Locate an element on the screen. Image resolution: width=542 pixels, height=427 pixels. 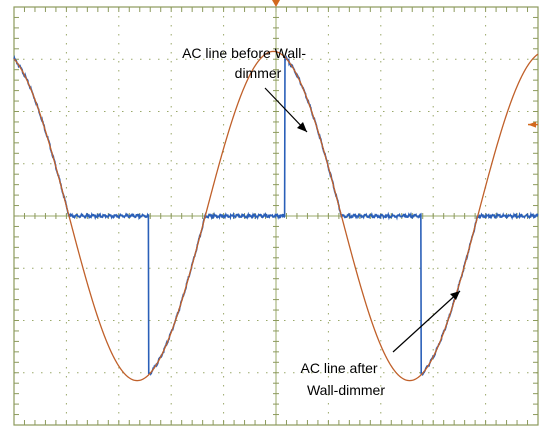
annotation-after-arrowhead is located at coordinates (455, 295).